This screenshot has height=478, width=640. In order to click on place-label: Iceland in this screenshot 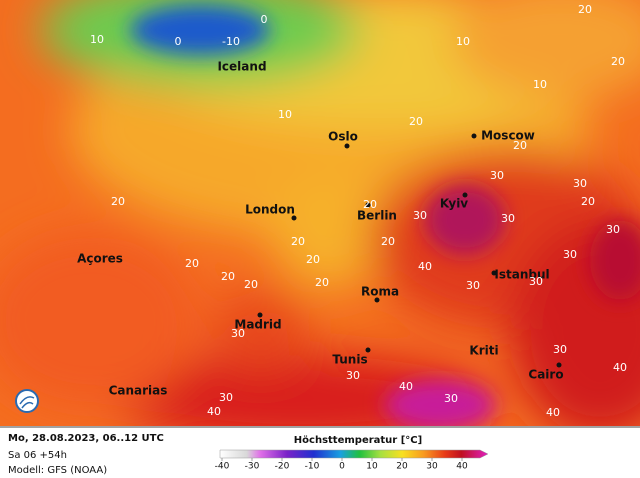, I will do `click(241, 67)`.